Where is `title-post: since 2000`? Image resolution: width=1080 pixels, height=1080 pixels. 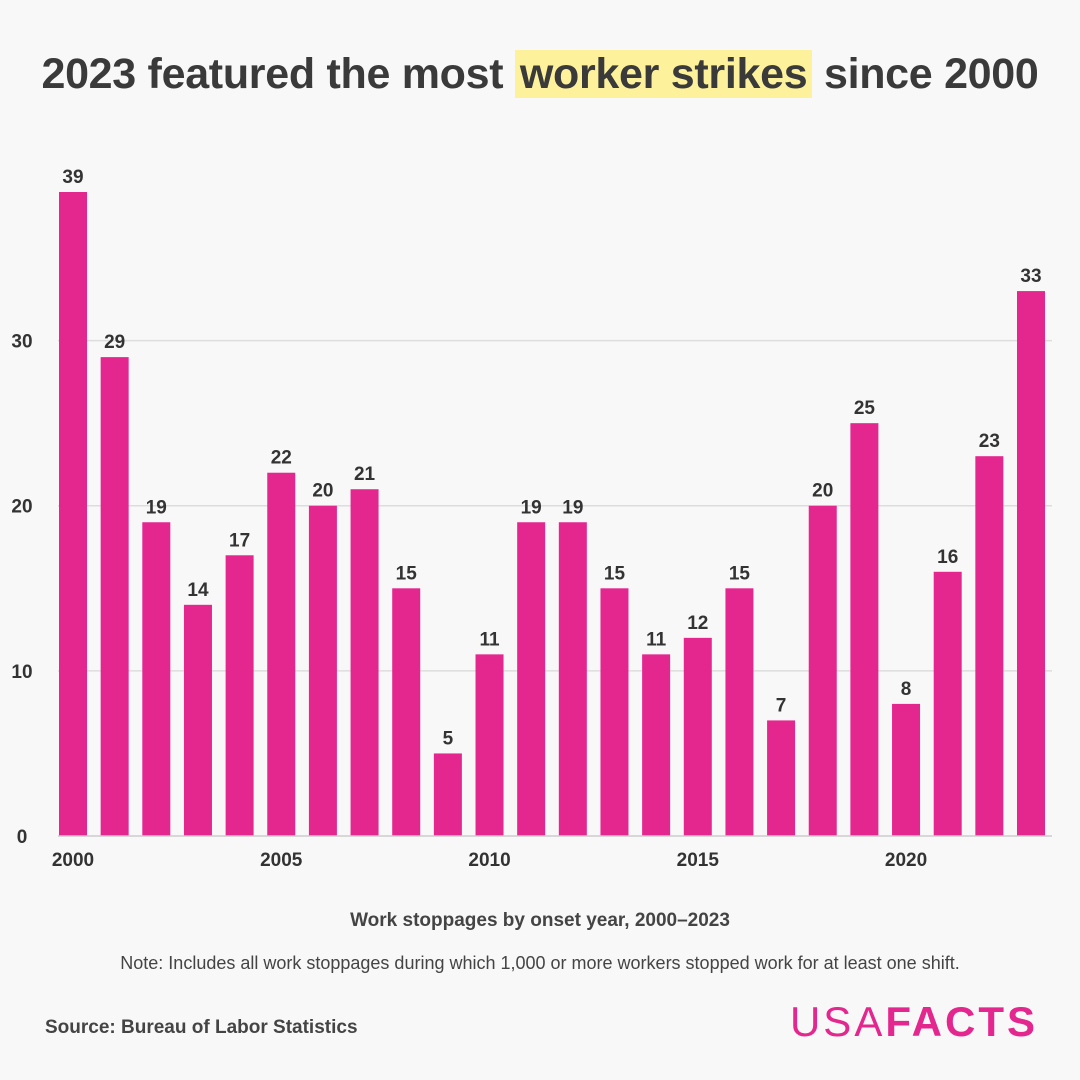
title-post: since 2000 is located at coordinates (925, 74).